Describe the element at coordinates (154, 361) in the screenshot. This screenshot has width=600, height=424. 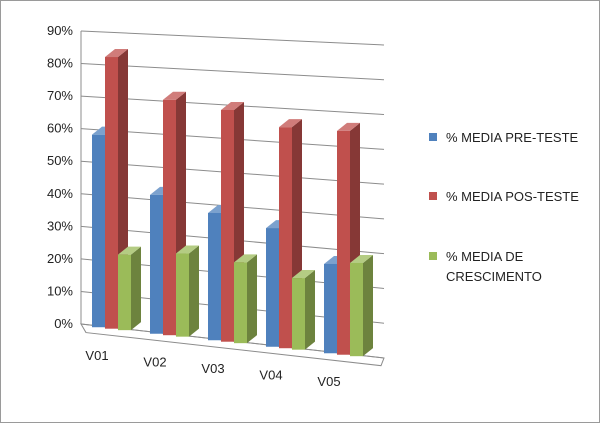
I see `x-tick-label: V02` at that location.